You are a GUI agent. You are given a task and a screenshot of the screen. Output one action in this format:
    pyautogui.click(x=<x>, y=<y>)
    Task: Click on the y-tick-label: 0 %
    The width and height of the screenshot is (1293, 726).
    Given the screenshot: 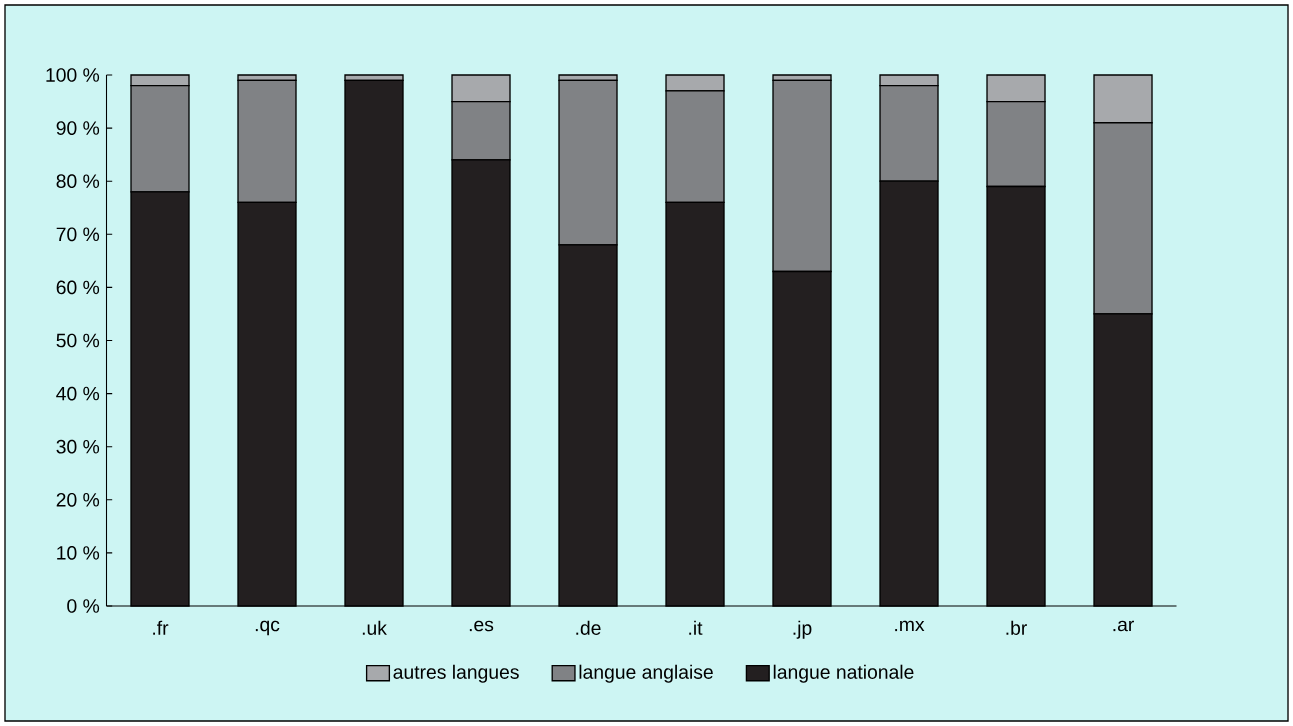 What is the action you would take?
    pyautogui.click(x=83, y=606)
    